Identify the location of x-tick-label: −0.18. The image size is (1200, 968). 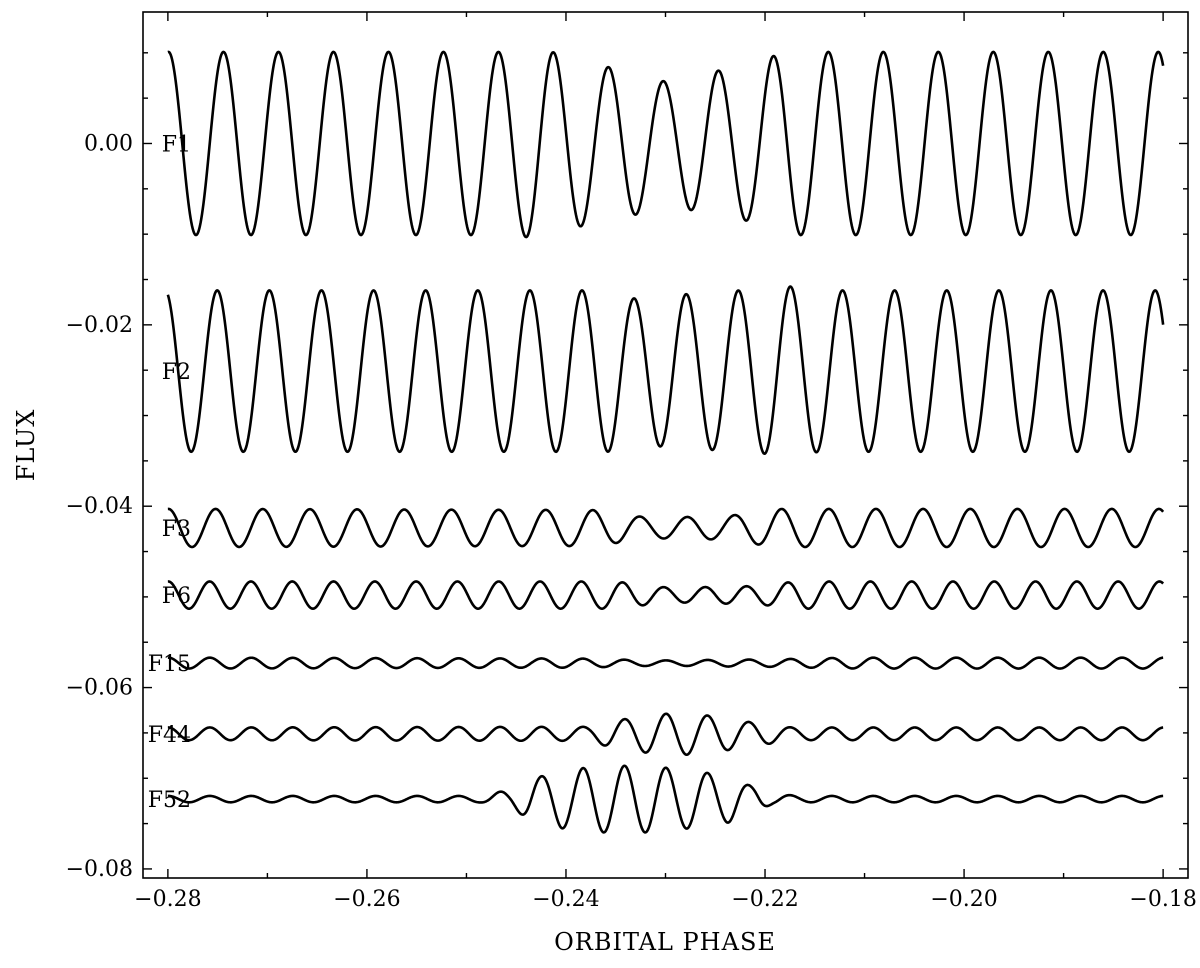
(1162, 899).